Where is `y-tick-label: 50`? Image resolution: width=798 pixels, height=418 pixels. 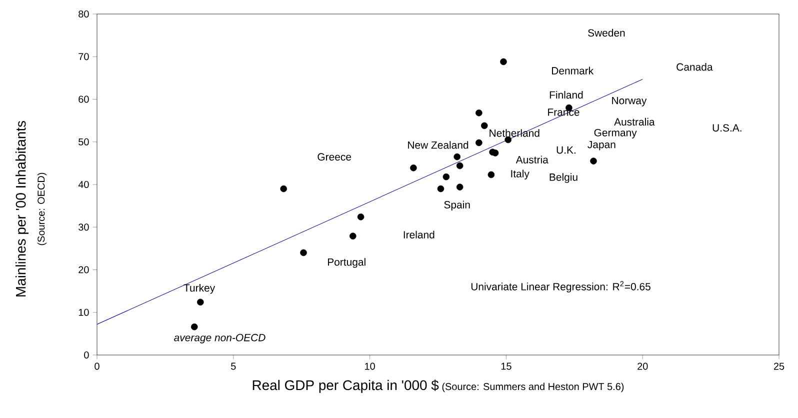
y-tick-label: 50 is located at coordinates (83, 142).